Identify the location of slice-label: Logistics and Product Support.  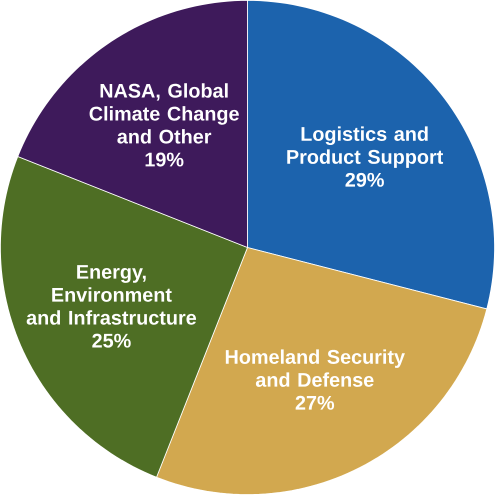
(365, 147).